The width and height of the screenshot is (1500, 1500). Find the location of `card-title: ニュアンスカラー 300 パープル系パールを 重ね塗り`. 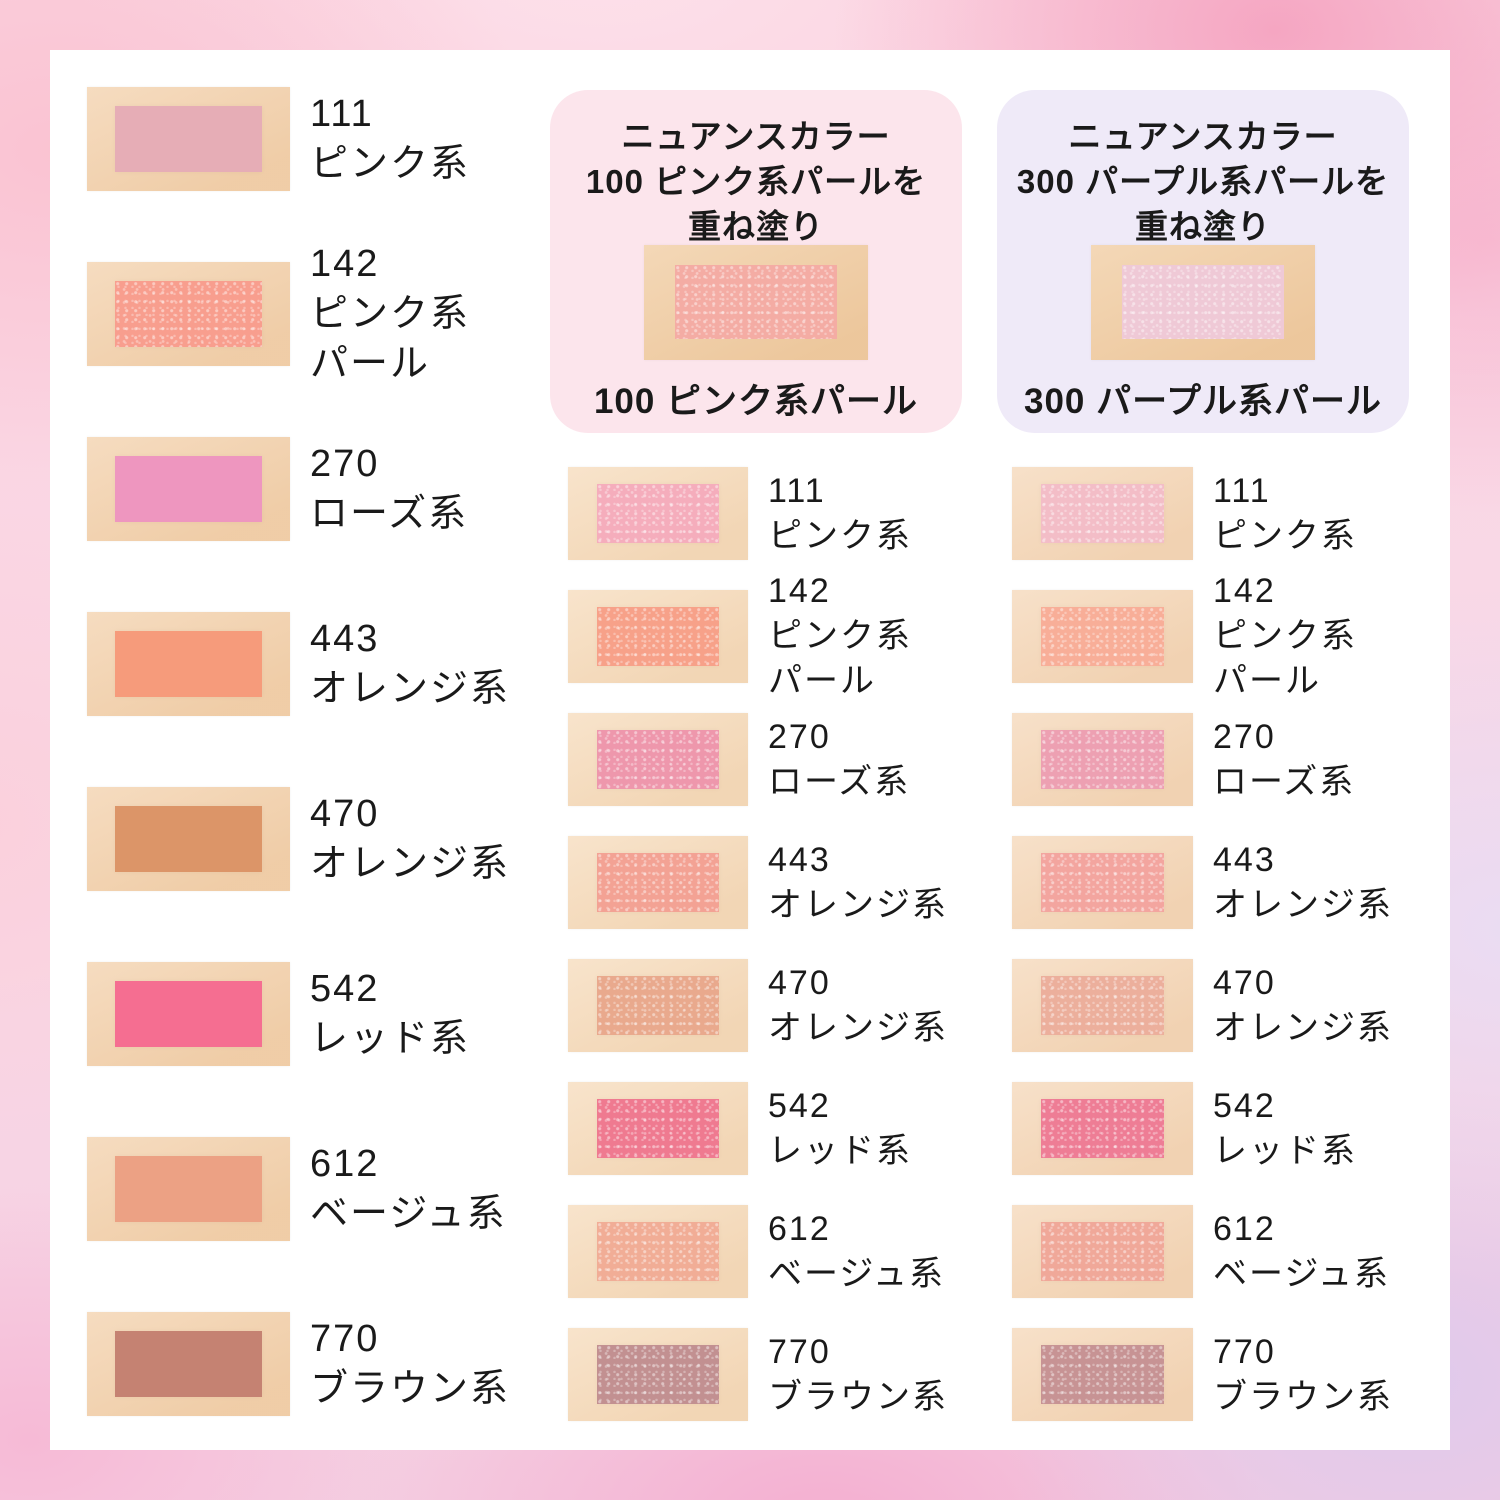

card-title: ニュアンスカラー 300 パープル系パールを 重ね塗り is located at coordinates (1203, 181).